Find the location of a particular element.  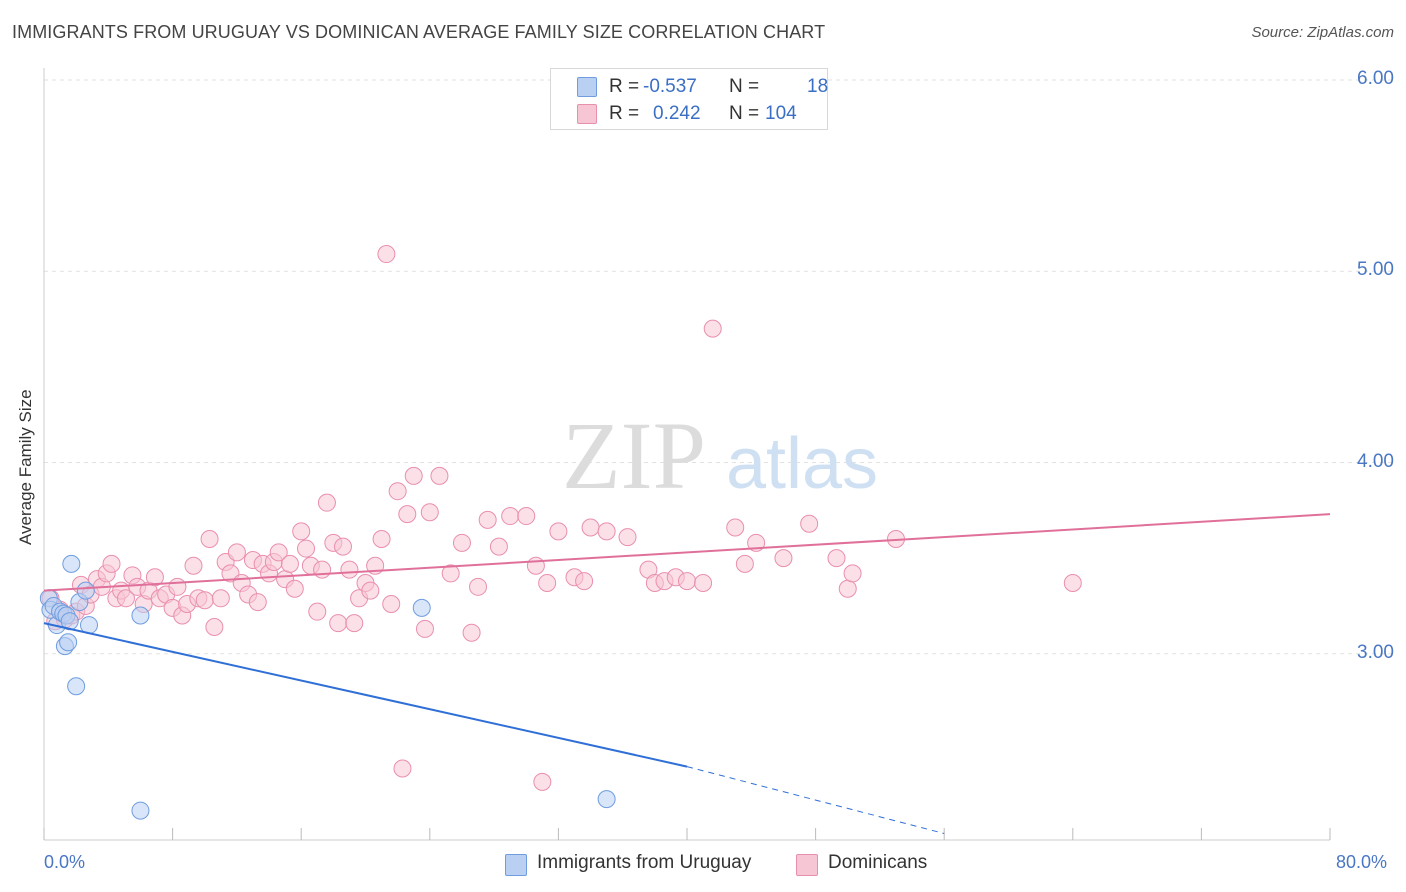

watermark-atlas: atlas is located at coordinates (802, 464).